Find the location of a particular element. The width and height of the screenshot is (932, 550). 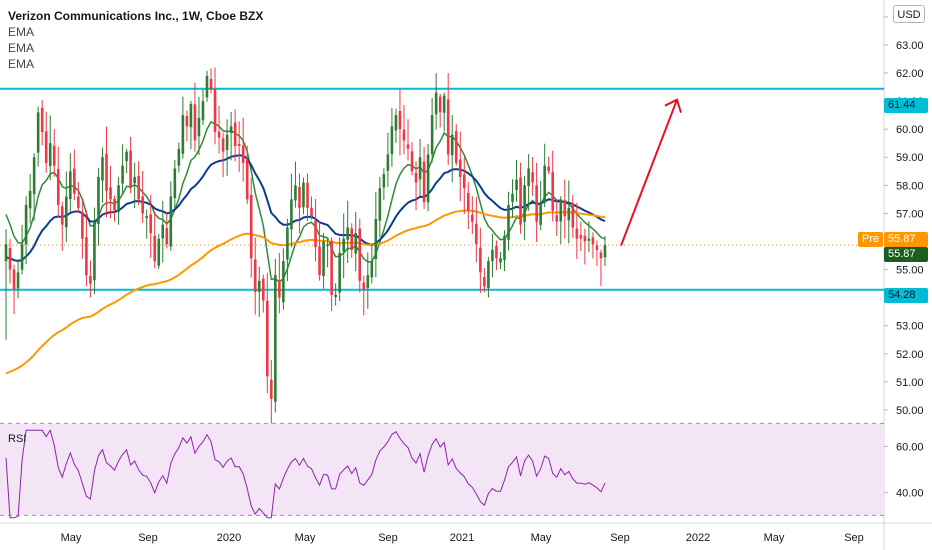

time-tick-label-1: Sep is located at coordinates (148, 538).